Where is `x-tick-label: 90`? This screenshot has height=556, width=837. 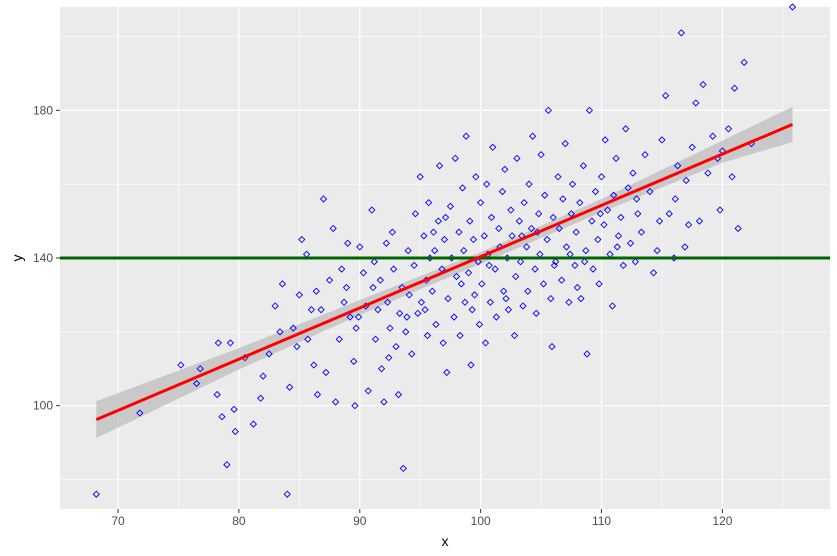 x-tick-label: 90 is located at coordinates (360, 521).